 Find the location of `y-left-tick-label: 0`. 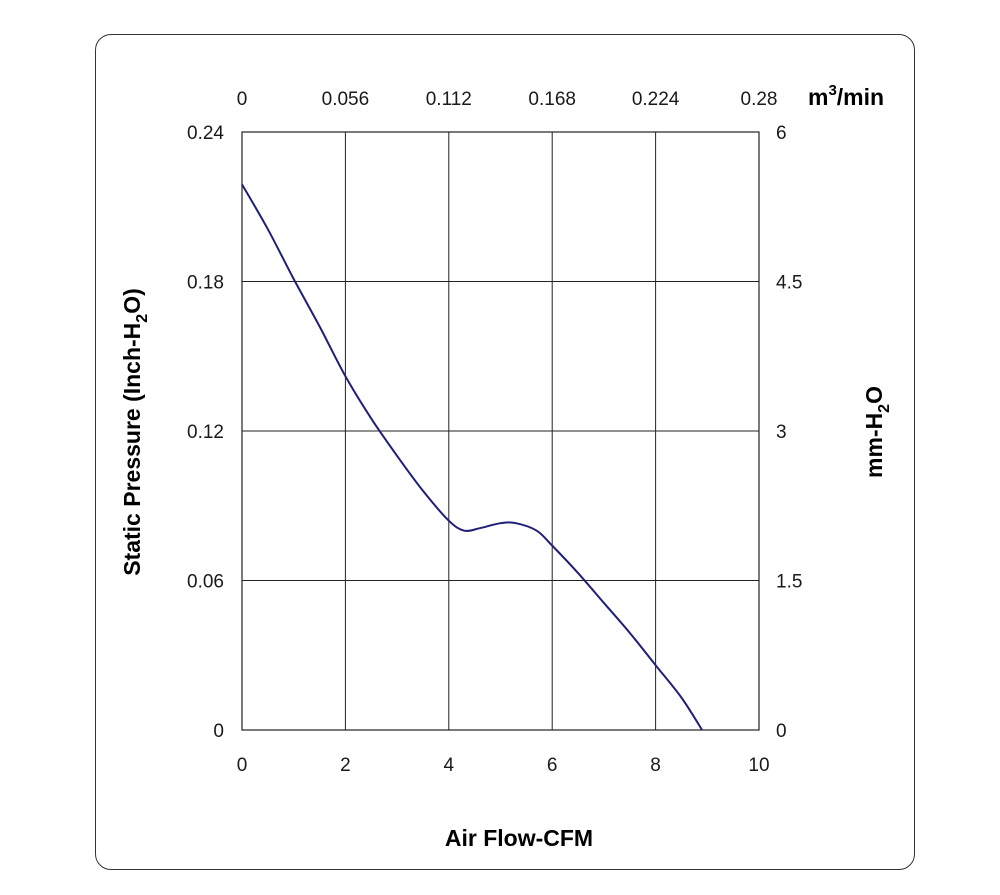

y-left-tick-label: 0 is located at coordinates (218, 731).